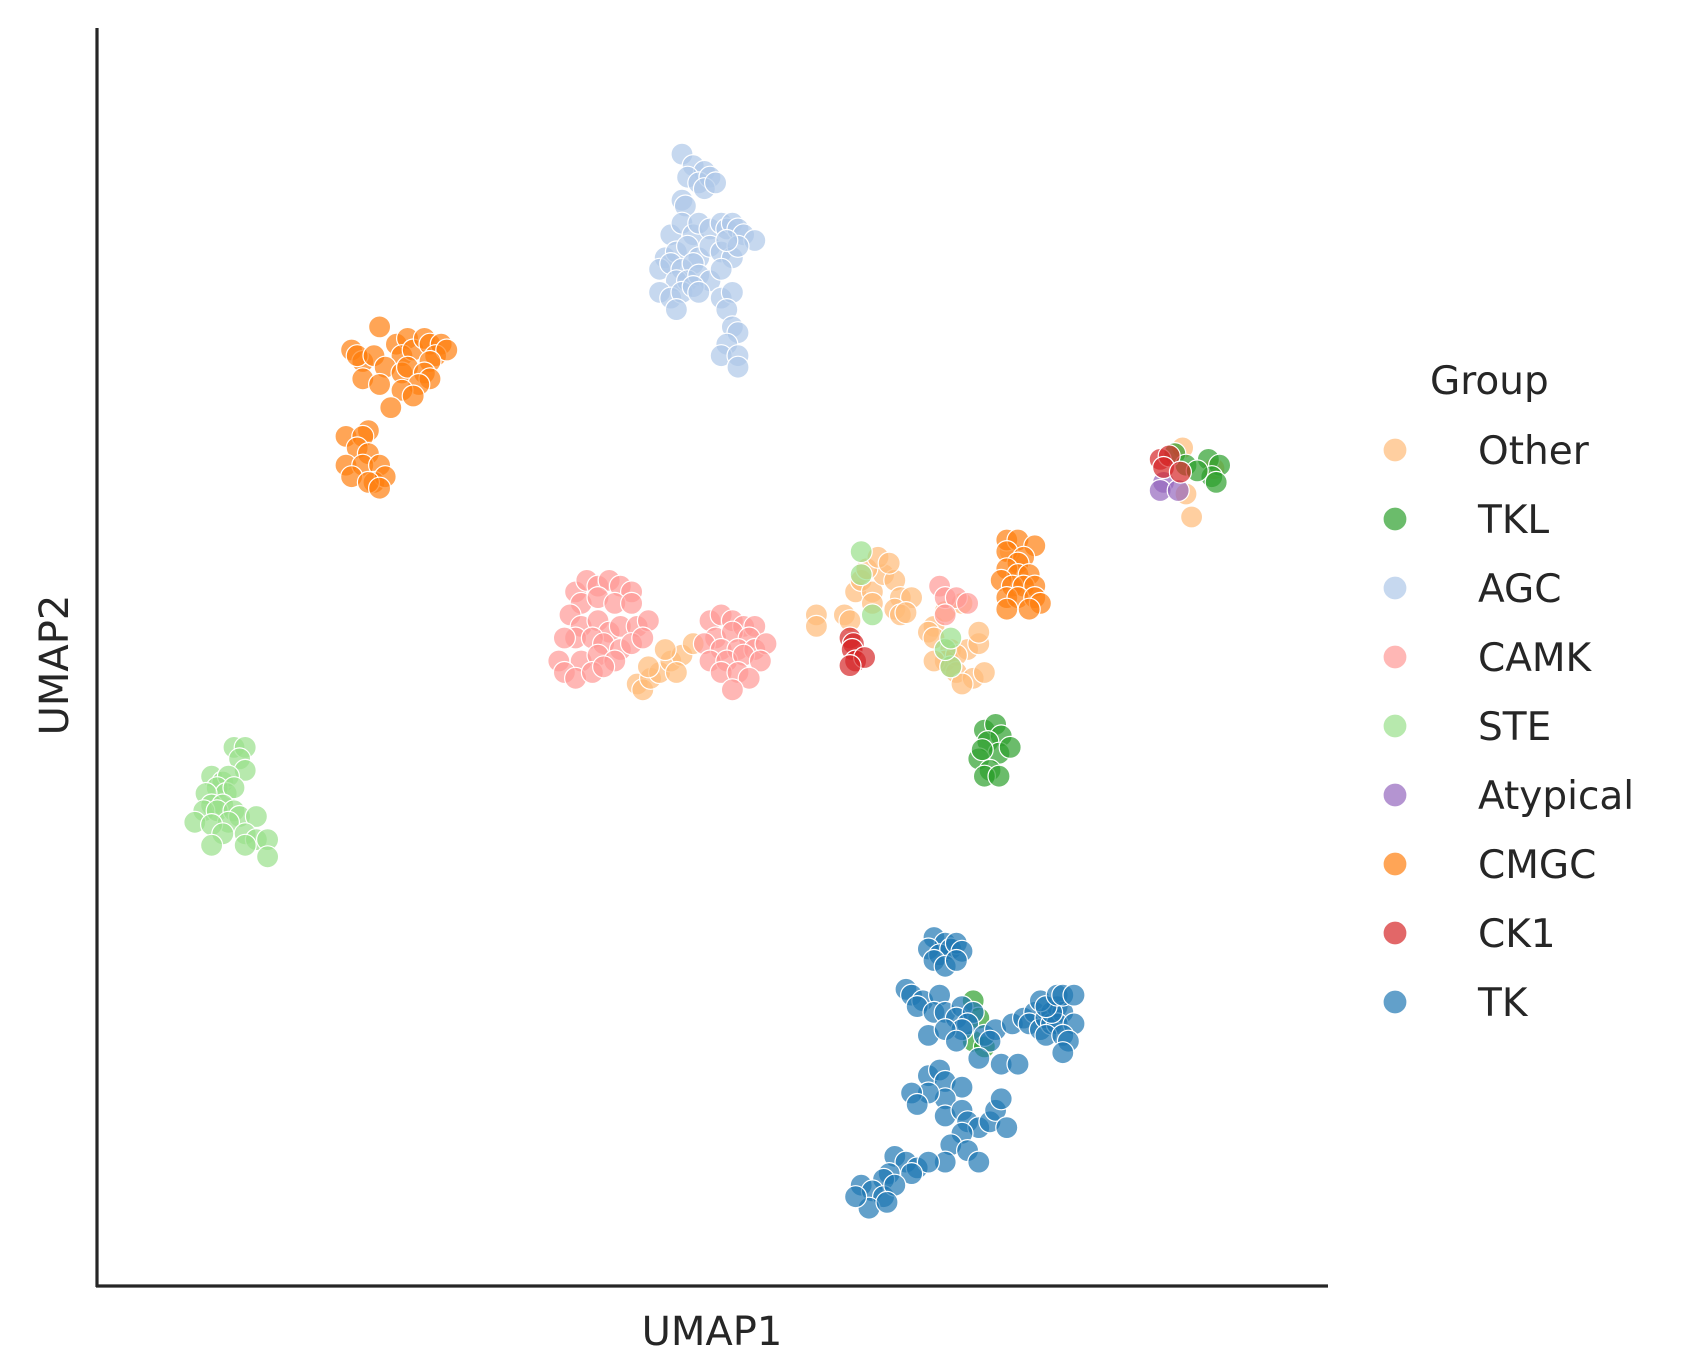 This screenshot has height=1367, width=1683. What do you see at coordinates (1537, 865) in the screenshot?
I see `legend-label-cmgc: CMGC` at bounding box center [1537, 865].